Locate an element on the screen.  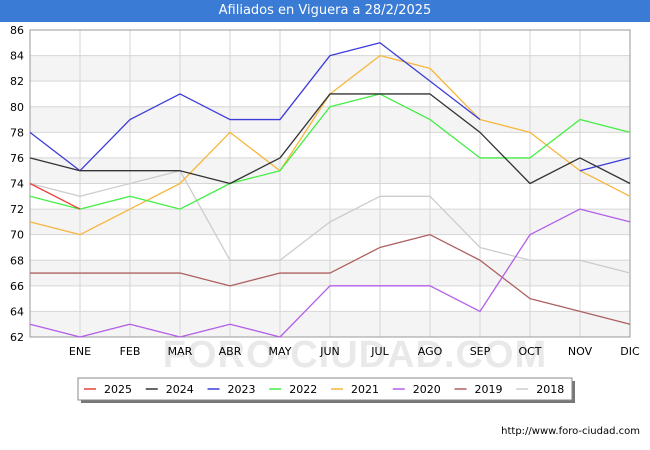
x-tick-label: DIC is located at coordinates (630, 351).